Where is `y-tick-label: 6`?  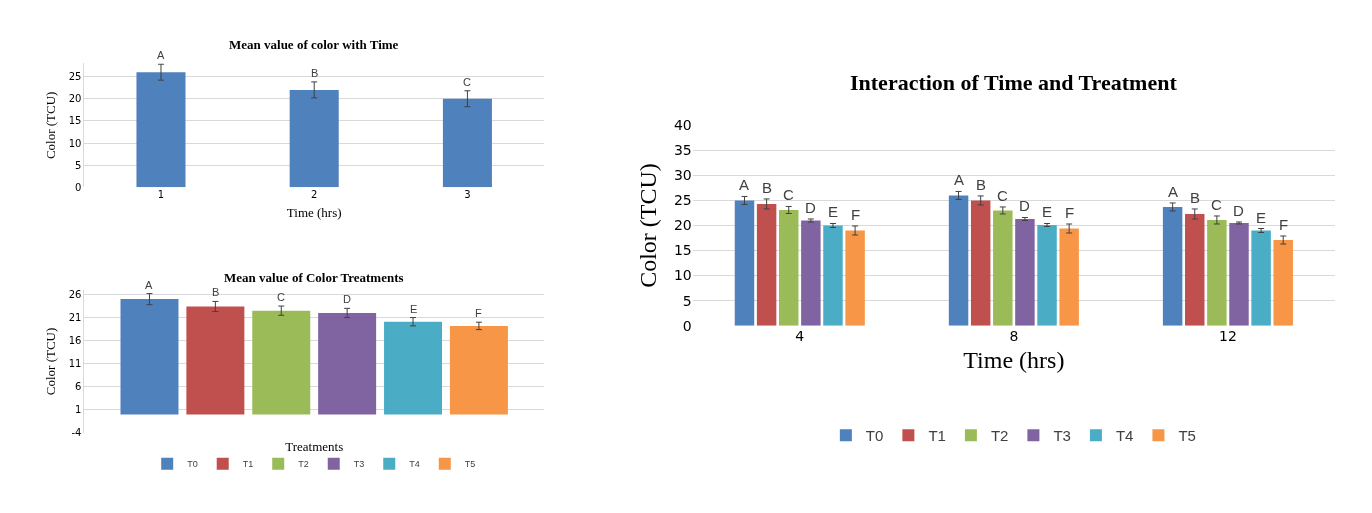
y-tick-label: 6 is located at coordinates (78, 387).